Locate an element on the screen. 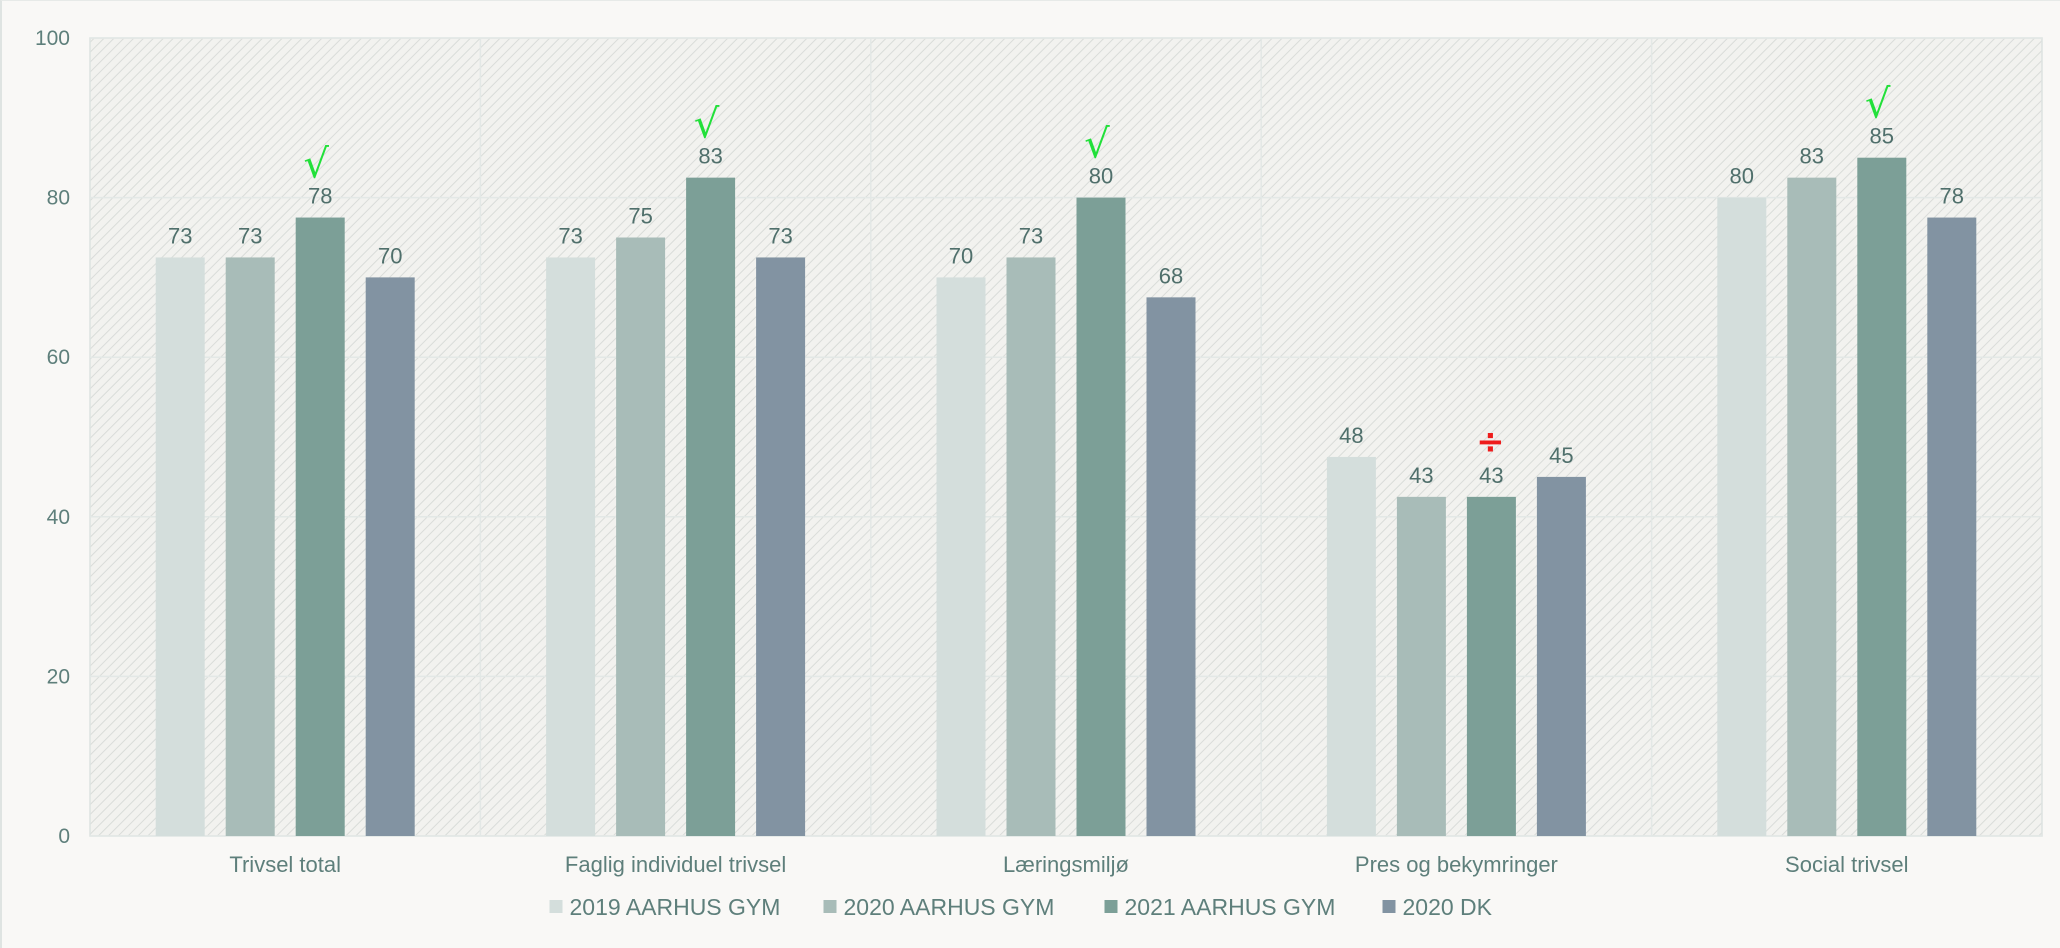 Image resolution: width=2060 pixels, height=948 pixels. x-category-label: Trivsel total is located at coordinates (285, 864).